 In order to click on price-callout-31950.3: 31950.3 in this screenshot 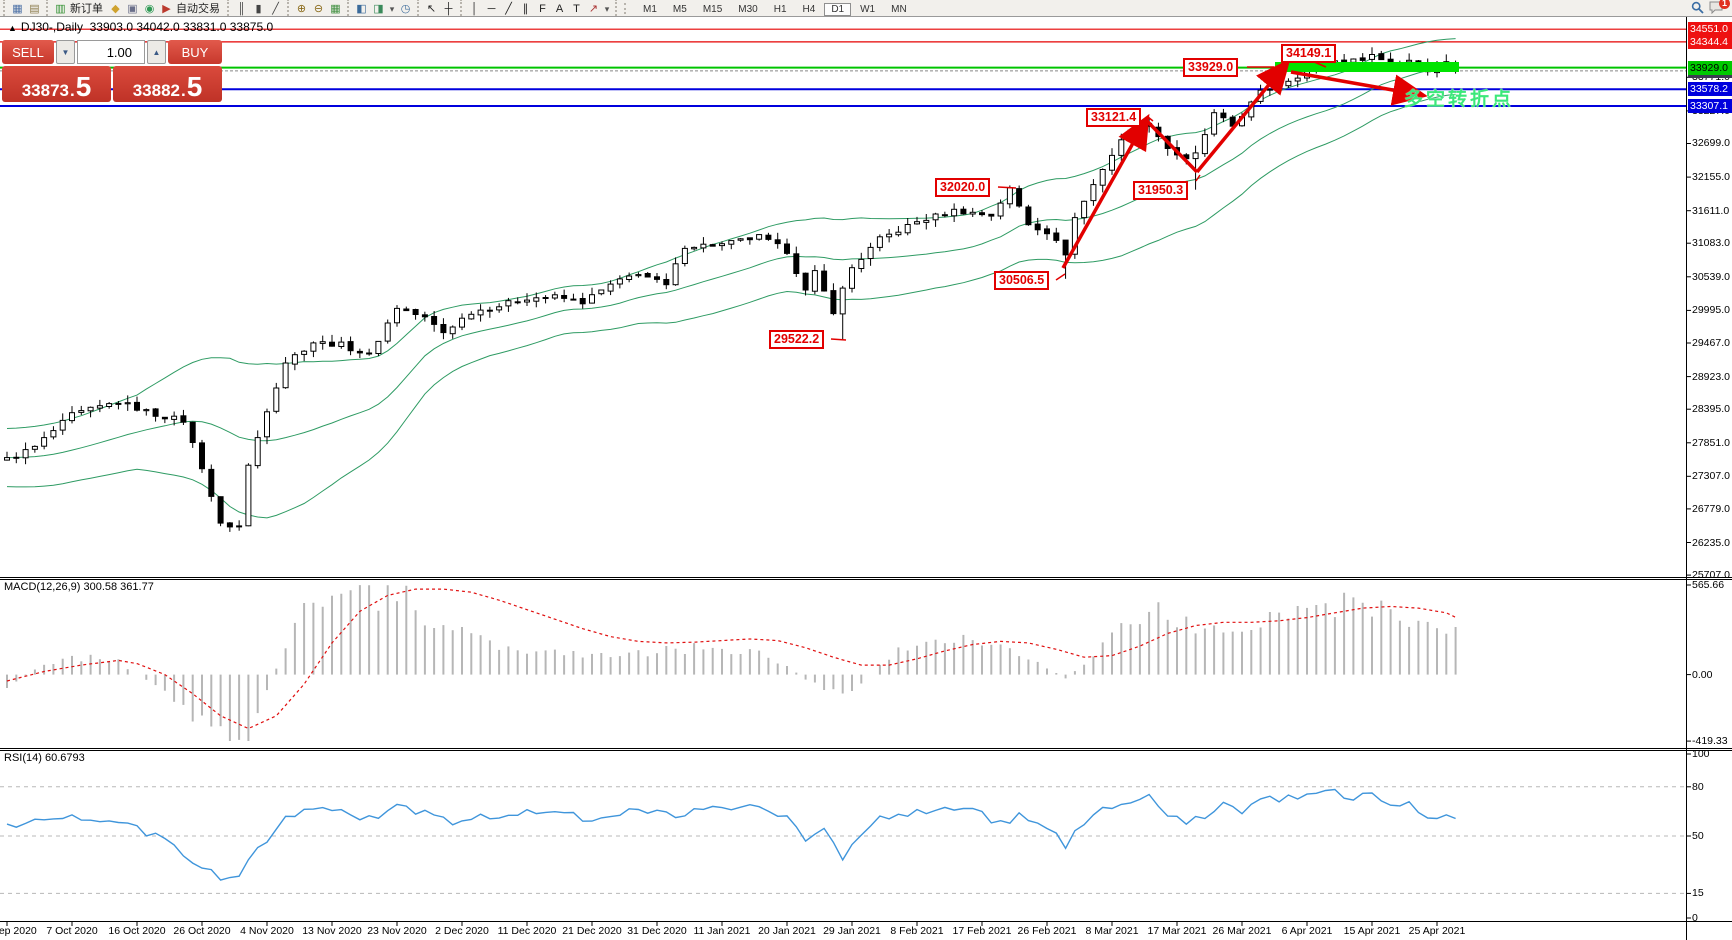, I will do `click(1161, 190)`.